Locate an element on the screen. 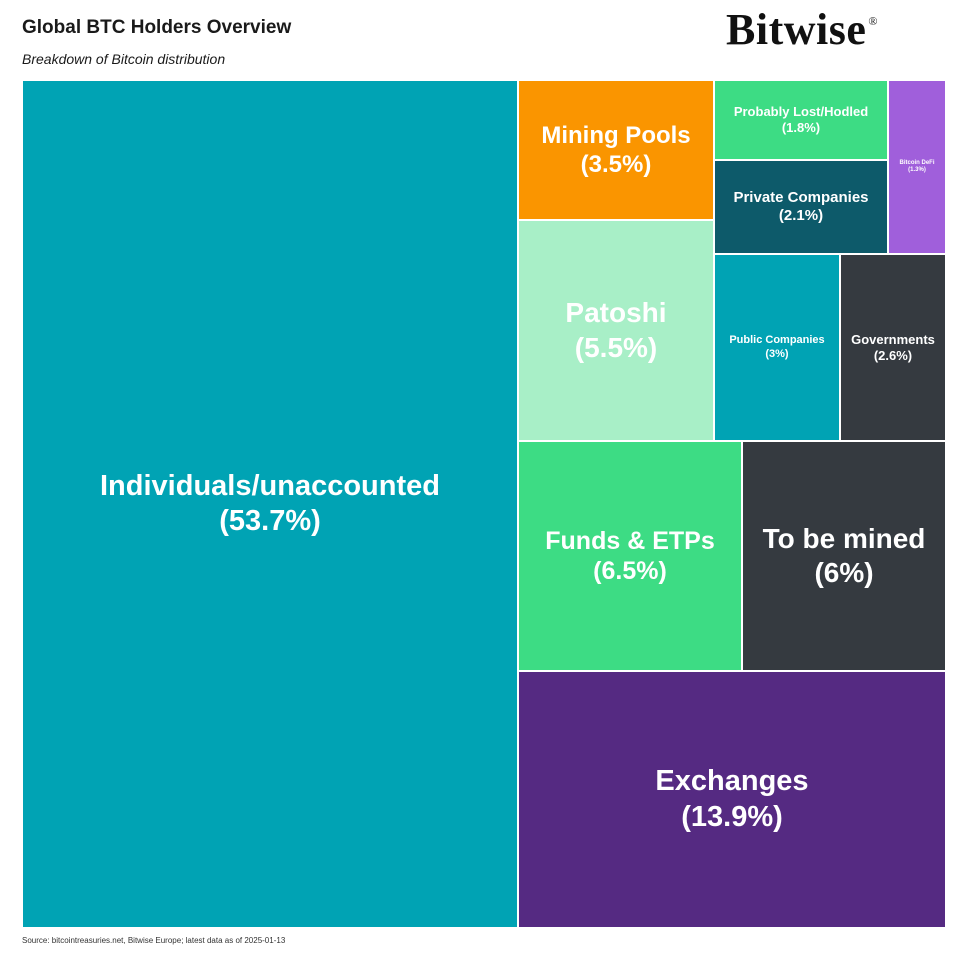 This screenshot has width=968, height=968. treemap-tile-to-be-mined: To be mined (6%) is located at coordinates (844, 556).